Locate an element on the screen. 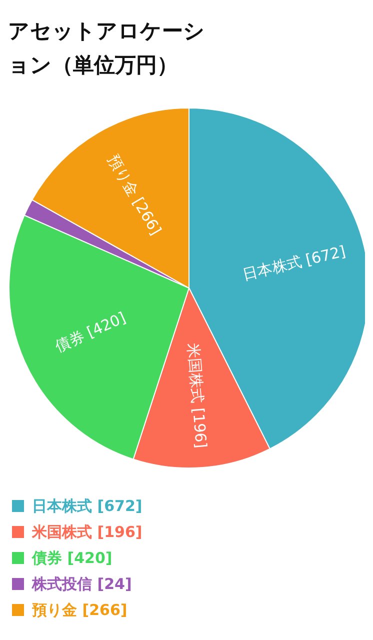 The height and width of the screenshot is (640, 373). text: [266] is located at coordinates (105, 610).